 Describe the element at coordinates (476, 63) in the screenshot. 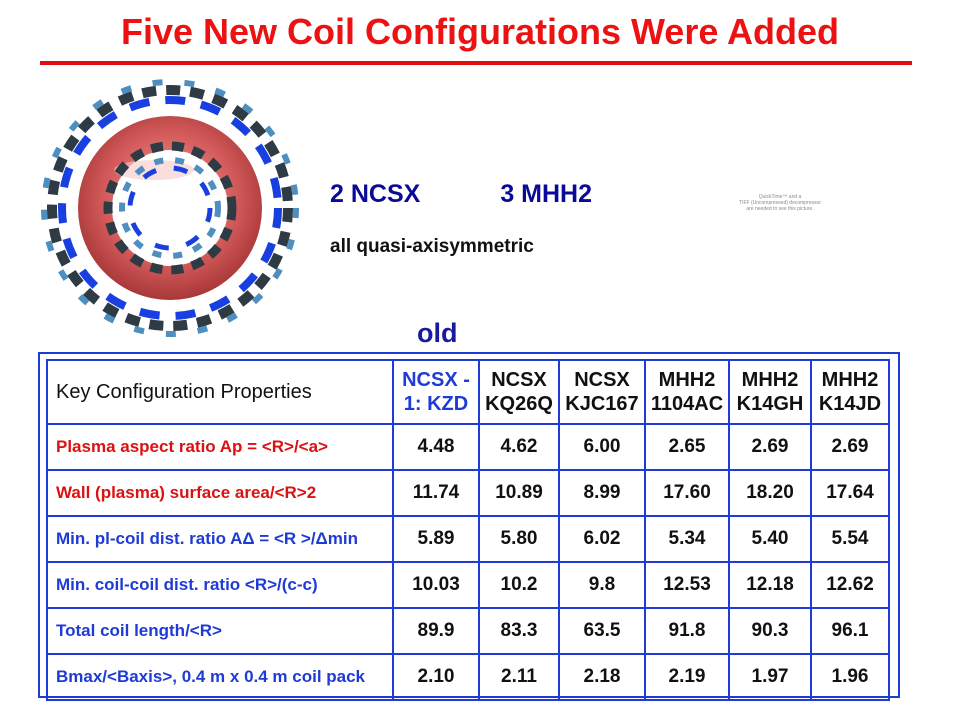

I see `title-divider` at that location.